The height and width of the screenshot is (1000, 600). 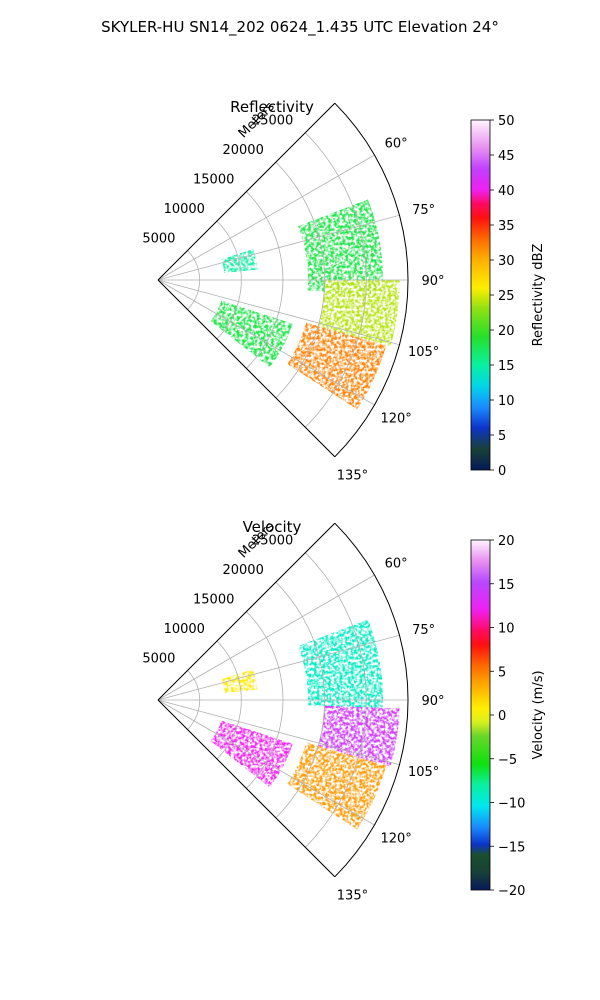 I want to click on colorbar-tick-label: 40, so click(x=506, y=191).